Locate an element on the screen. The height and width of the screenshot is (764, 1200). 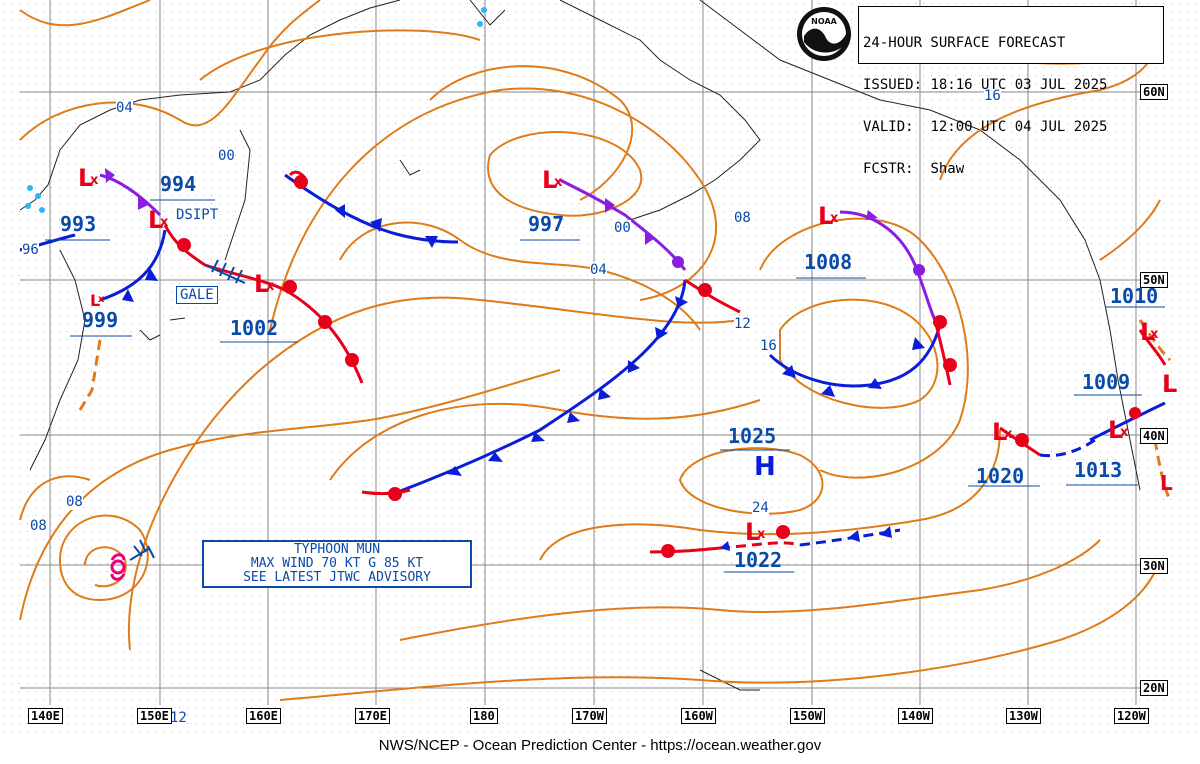
pressure-label-1008: 1008 is located at coordinates (828, 262).